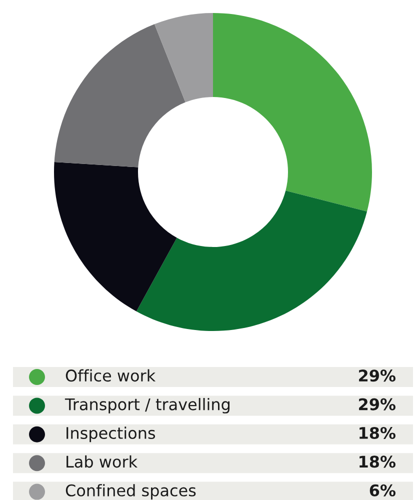 The width and height of the screenshot is (419, 500). Describe the element at coordinates (131, 492) in the screenshot. I see `legend-label: Confined spaces` at that location.